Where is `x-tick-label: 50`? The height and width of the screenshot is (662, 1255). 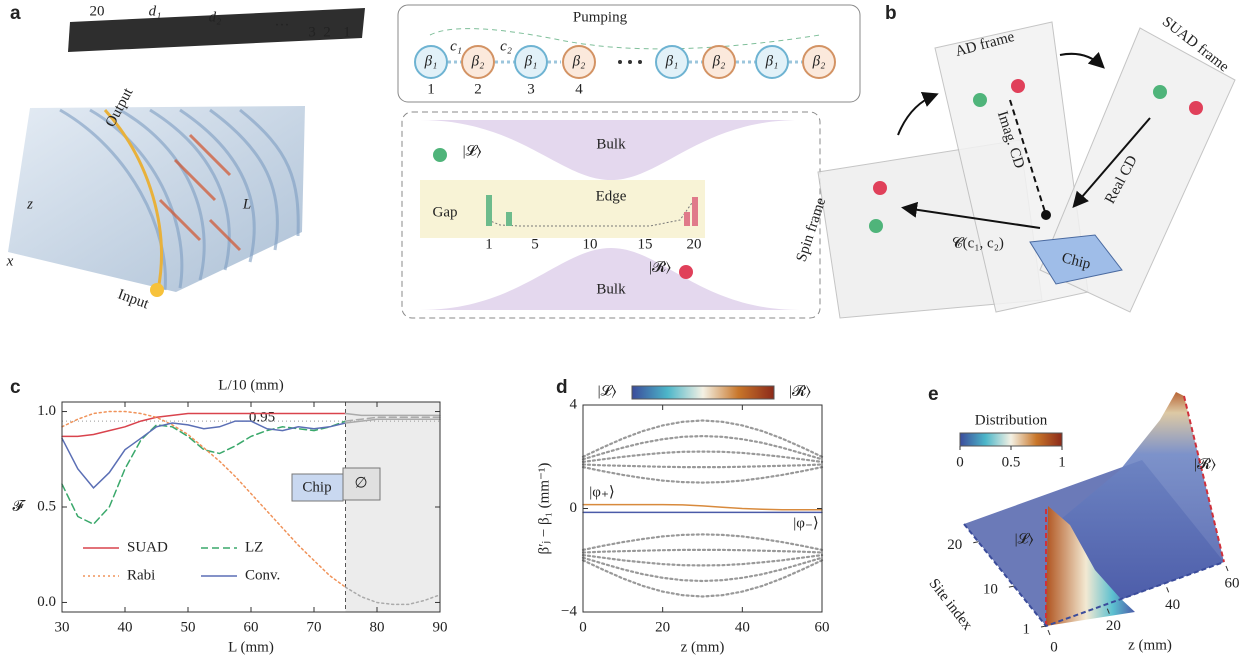 x-tick-label: 50 is located at coordinates (188, 627).